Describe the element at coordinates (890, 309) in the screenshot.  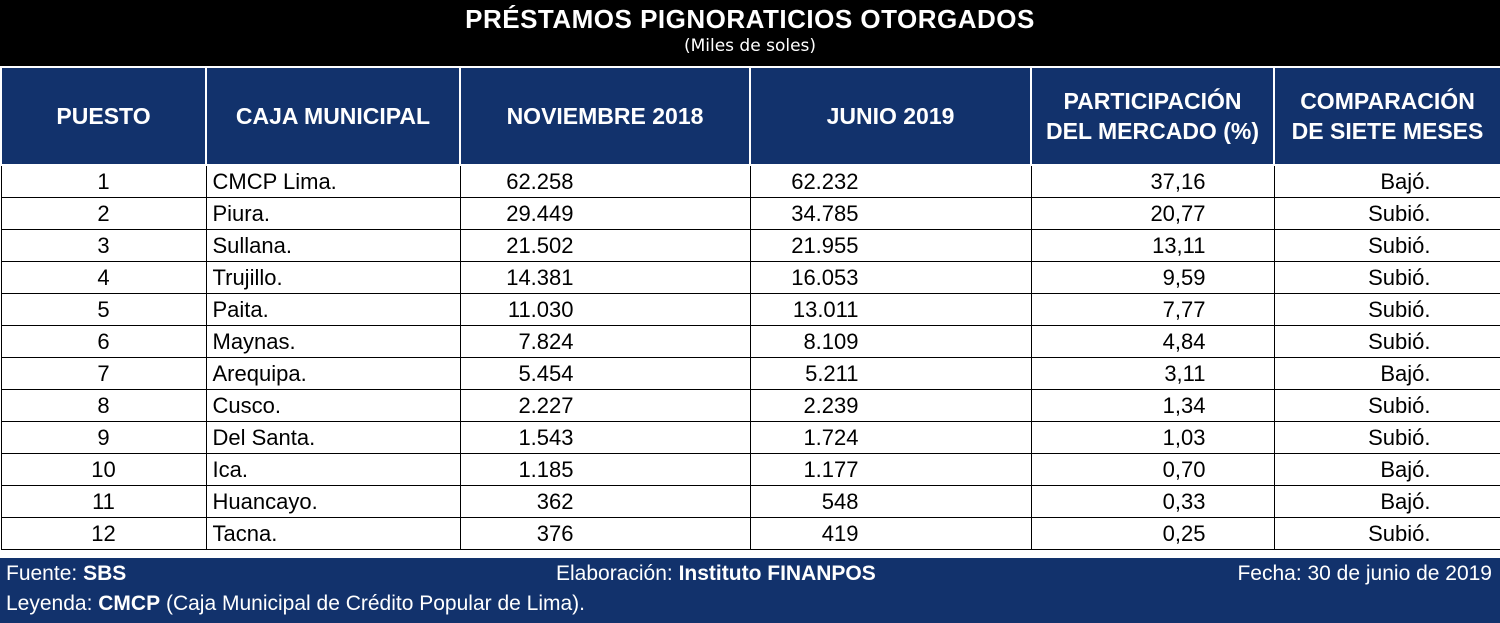
I see `cell-junio-2019: 13.011` at that location.